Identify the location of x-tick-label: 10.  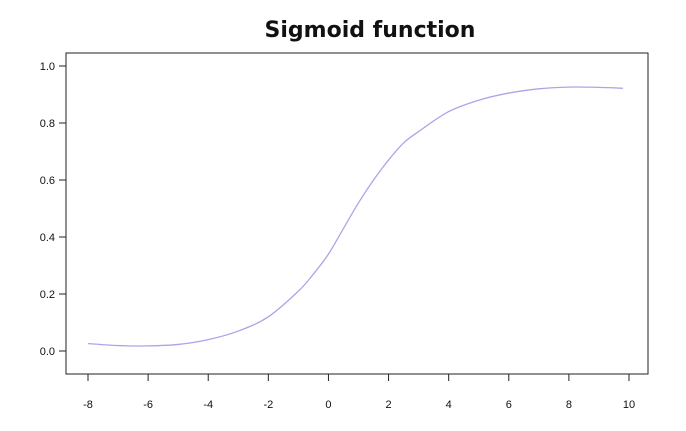
(629, 405).